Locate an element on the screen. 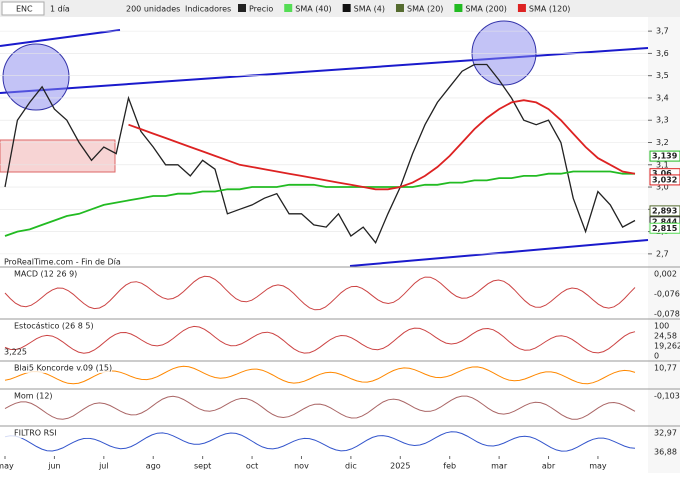 The image size is (680, 477). symbol: ENC is located at coordinates (24, 9).